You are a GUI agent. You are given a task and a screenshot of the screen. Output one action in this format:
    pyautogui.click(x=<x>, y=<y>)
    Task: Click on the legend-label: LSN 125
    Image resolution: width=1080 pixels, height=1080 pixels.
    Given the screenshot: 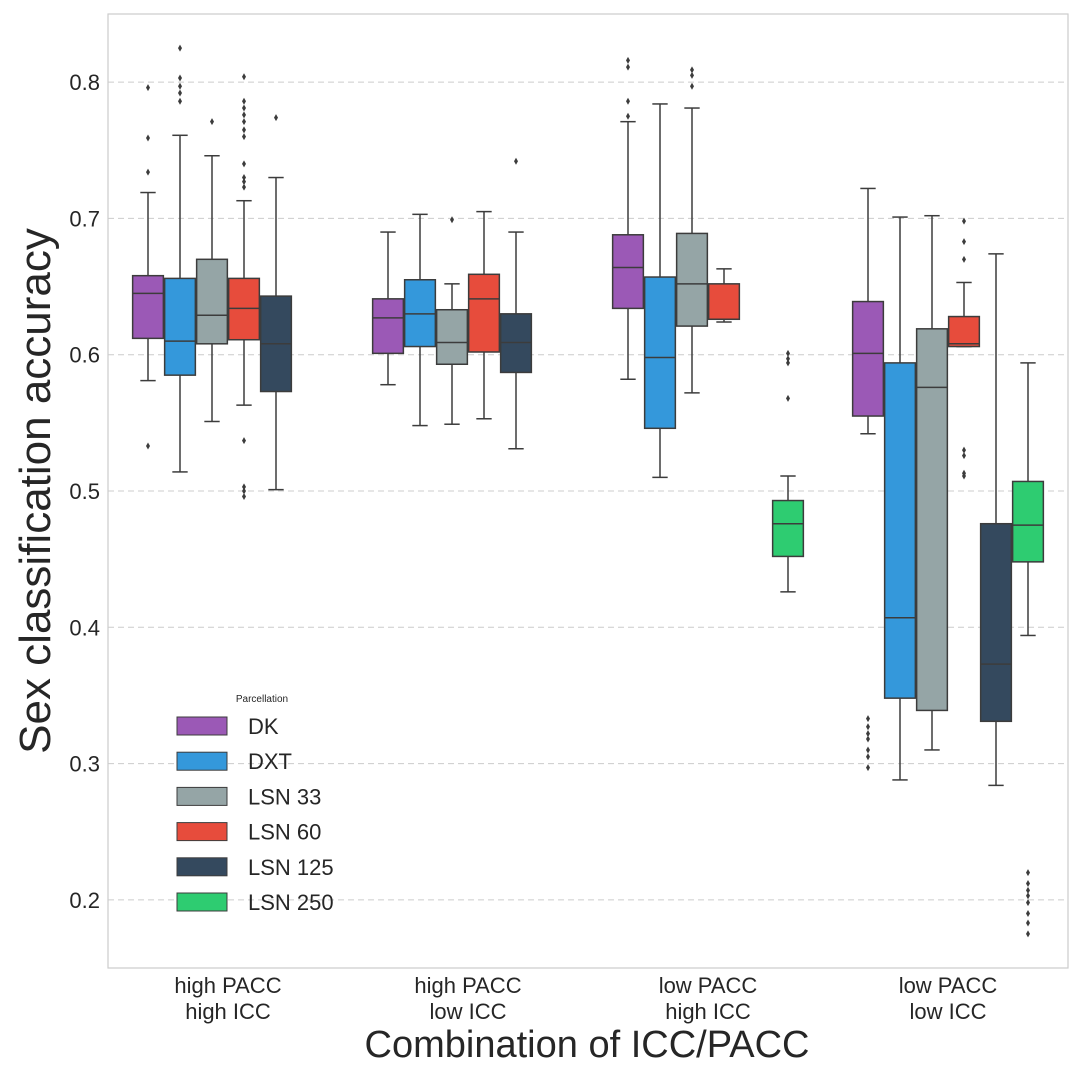 What is the action you would take?
    pyautogui.click(x=291, y=867)
    